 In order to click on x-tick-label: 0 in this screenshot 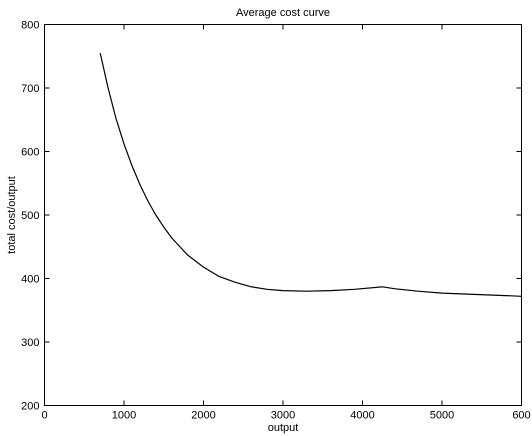, I will do `click(44, 416)`.